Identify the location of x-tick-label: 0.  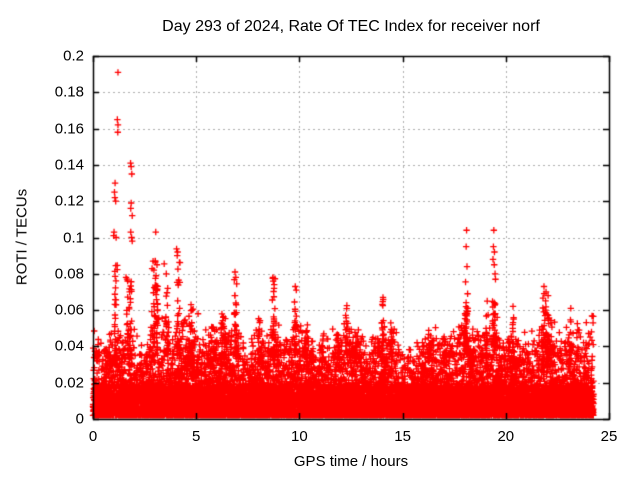
(93, 436).